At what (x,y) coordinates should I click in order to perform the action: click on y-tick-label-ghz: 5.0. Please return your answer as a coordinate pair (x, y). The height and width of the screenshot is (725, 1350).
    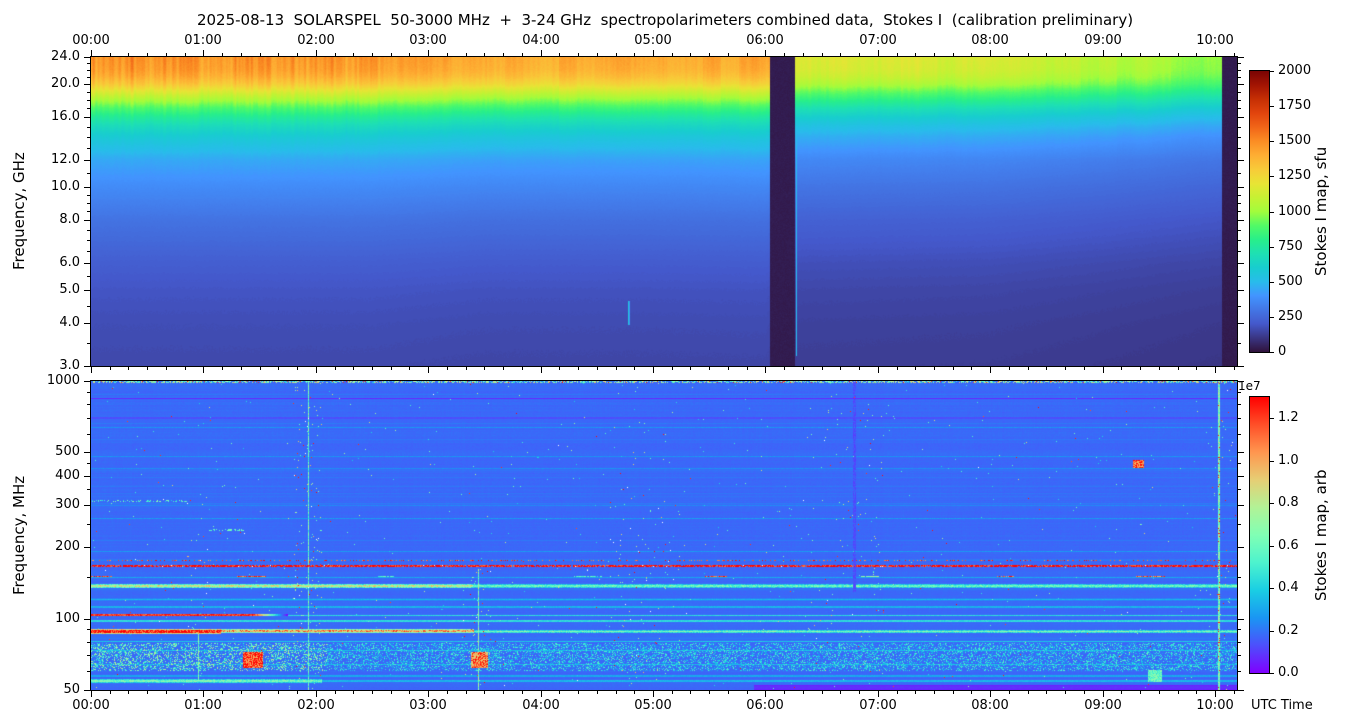
    Looking at the image, I should click on (69, 289).